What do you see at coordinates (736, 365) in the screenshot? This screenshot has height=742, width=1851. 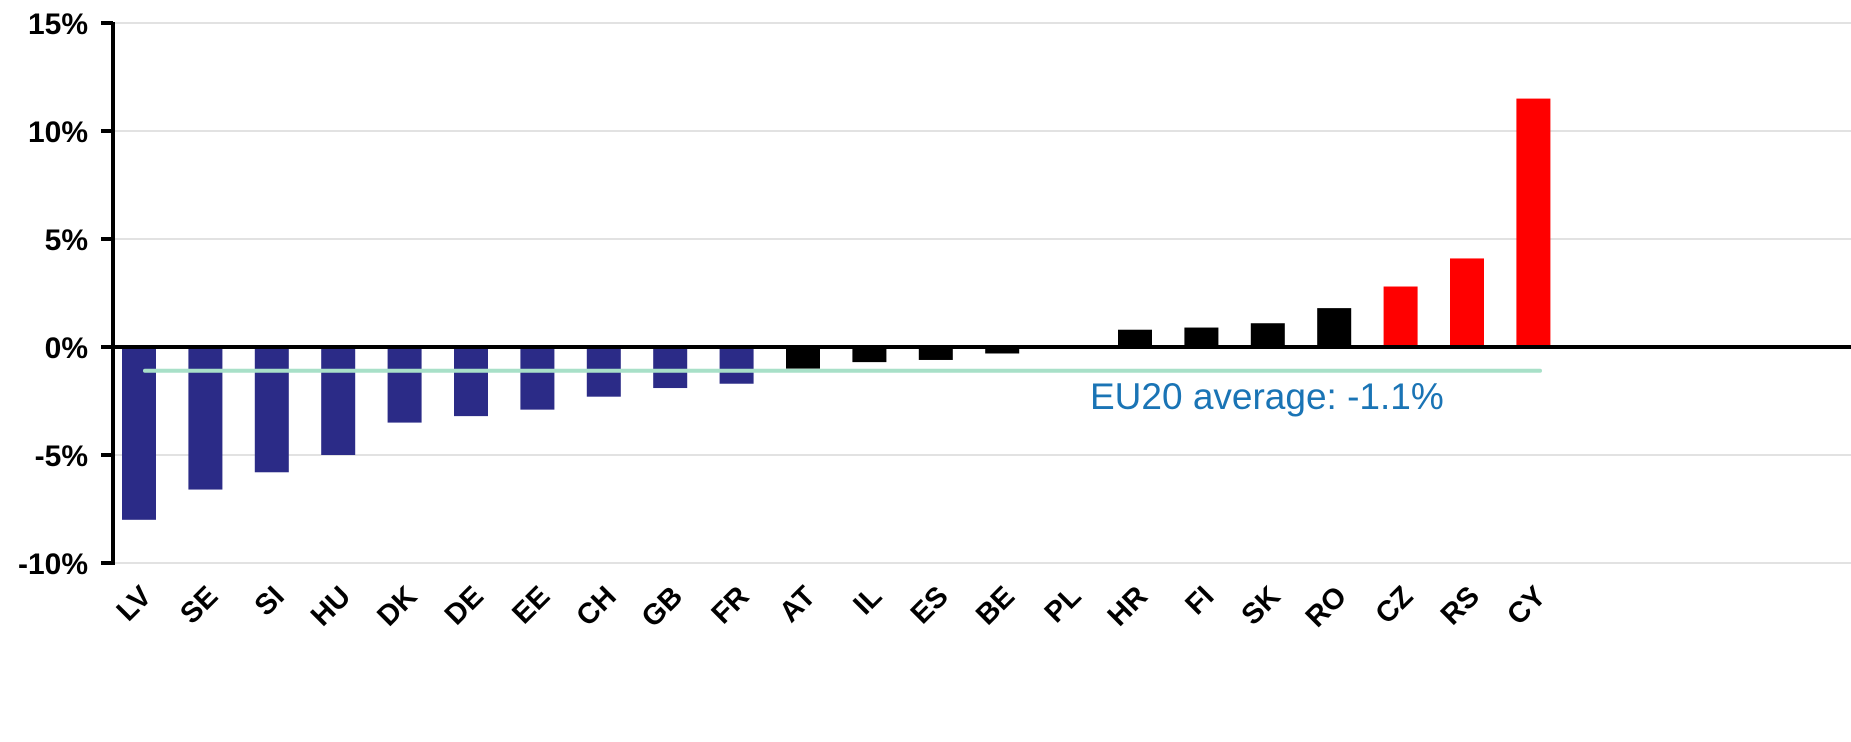 I see `bar-fr` at bounding box center [736, 365].